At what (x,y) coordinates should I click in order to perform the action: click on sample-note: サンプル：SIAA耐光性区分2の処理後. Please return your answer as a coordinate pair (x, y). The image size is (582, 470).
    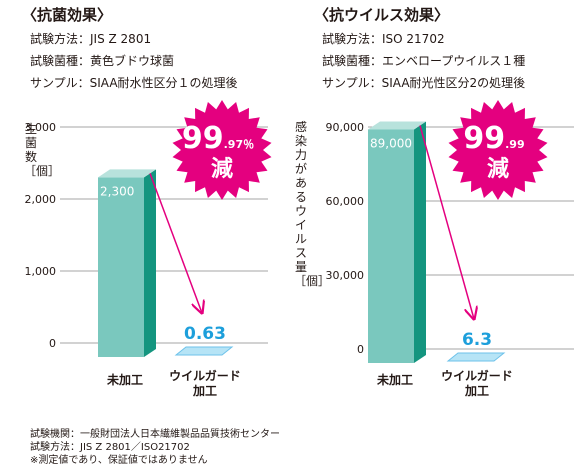
    Looking at the image, I should click on (424, 83).